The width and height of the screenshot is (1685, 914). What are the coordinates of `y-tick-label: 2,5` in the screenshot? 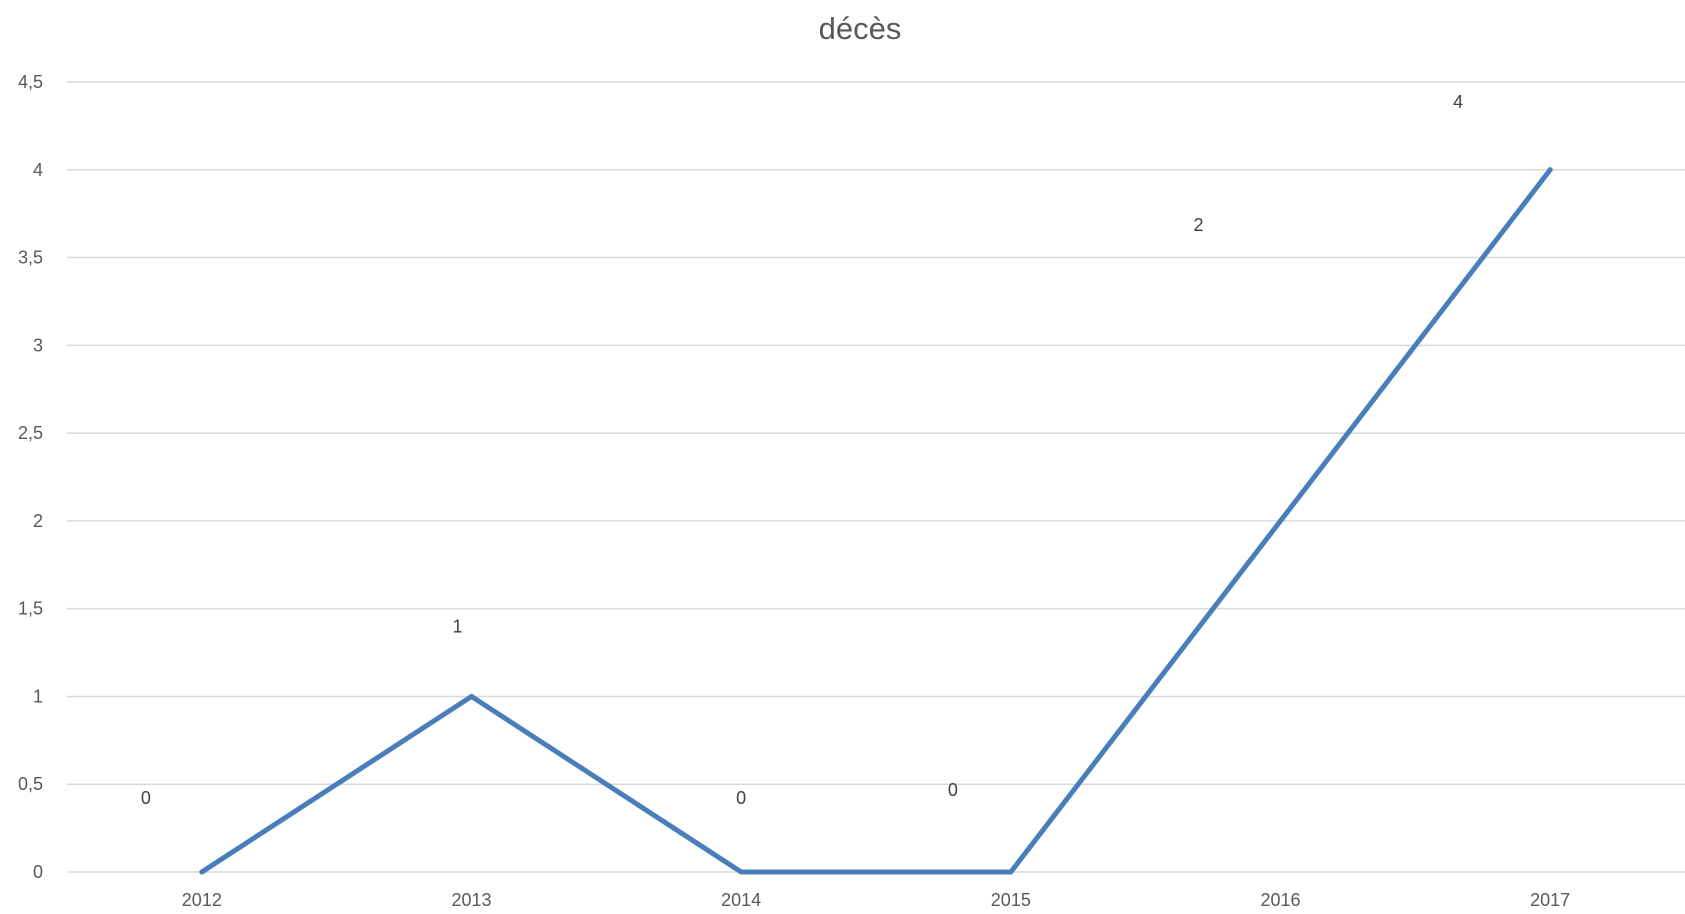 It's located at (30, 433).